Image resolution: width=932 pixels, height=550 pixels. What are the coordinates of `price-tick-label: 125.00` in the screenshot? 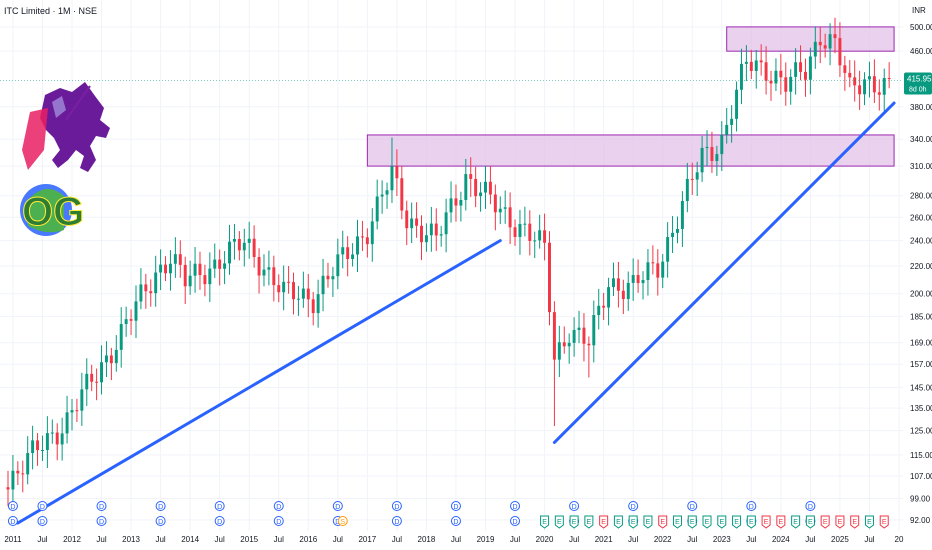 It's located at (921, 431).